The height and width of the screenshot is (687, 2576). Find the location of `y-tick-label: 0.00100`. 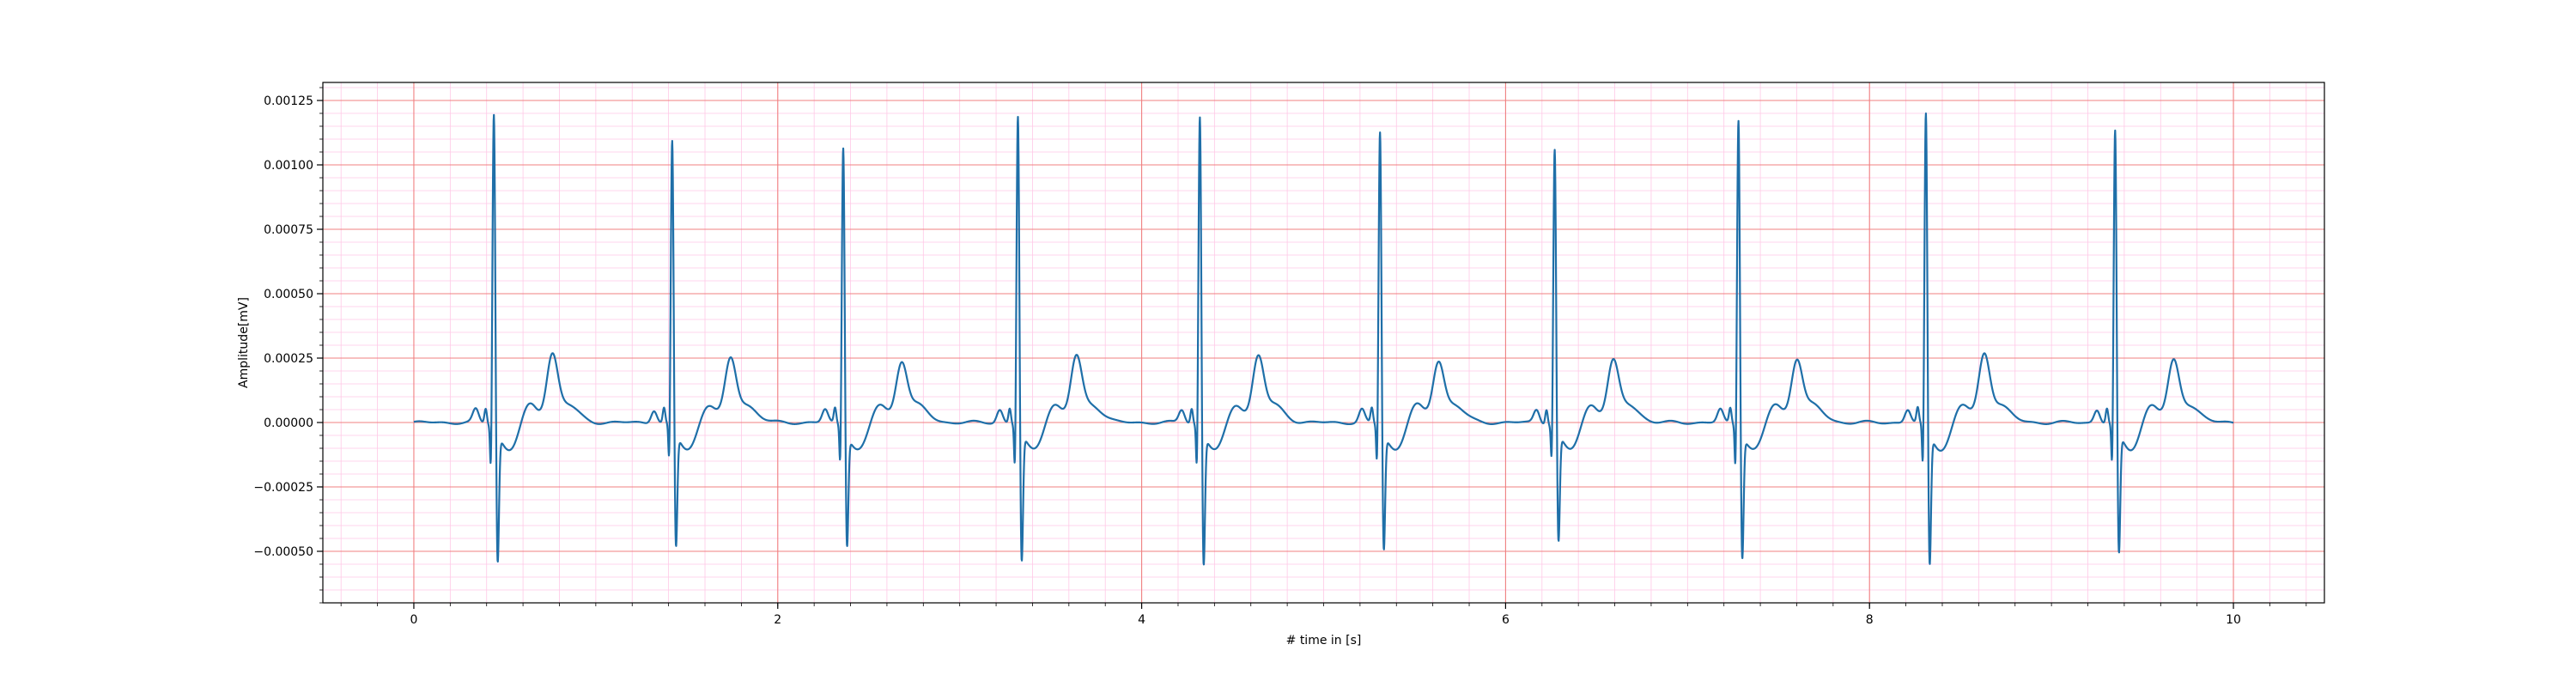

y-tick-label: 0.00100 is located at coordinates (289, 166).